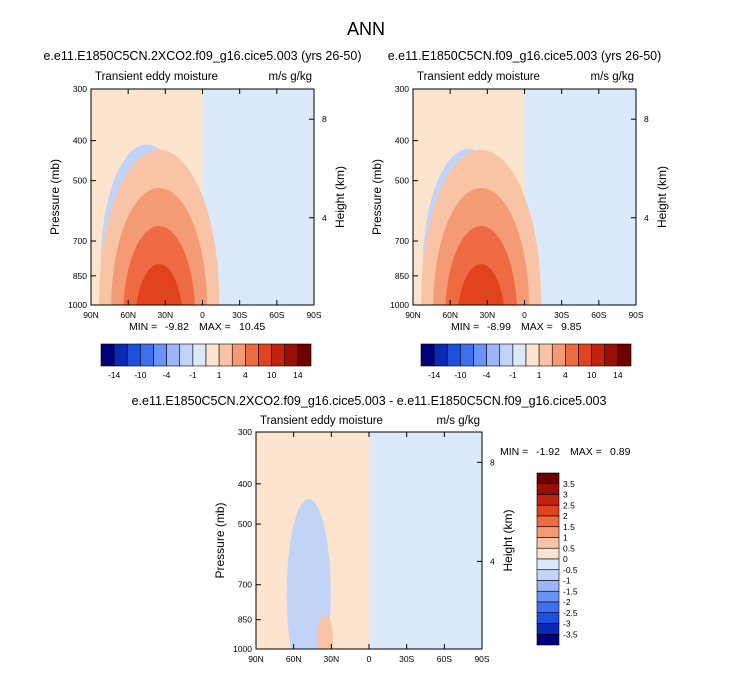 This screenshot has width=733, height=673. I want to click on negative-contour-level, so click(308, 573).